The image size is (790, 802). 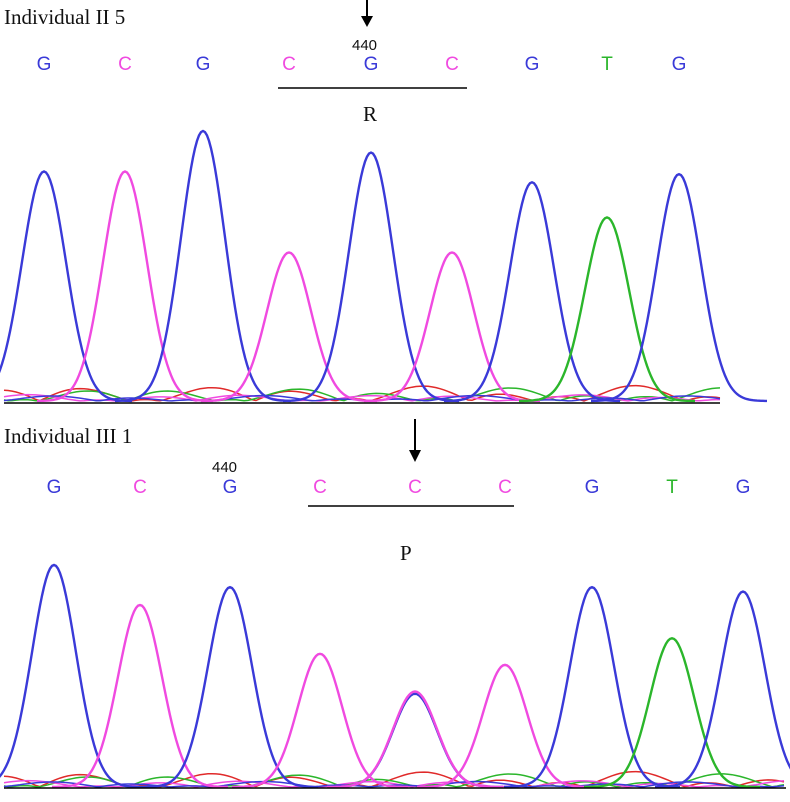 I want to click on panel-1-position-label: 440, so click(x=364, y=45).